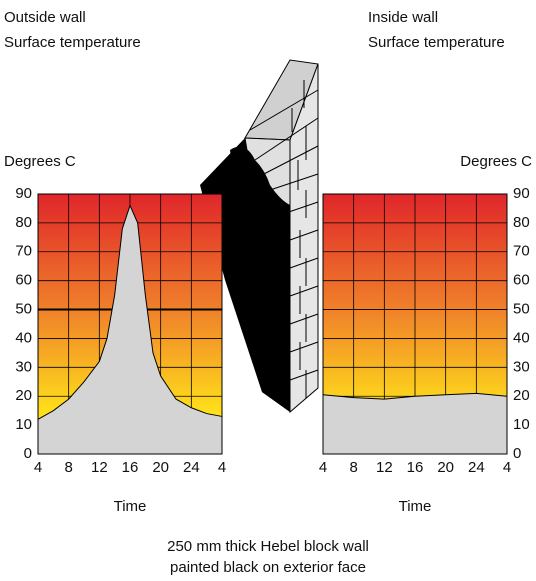 This screenshot has height=581, width=536. What do you see at coordinates (268, 567) in the screenshot?
I see `caption: painted black on exterior face` at bounding box center [268, 567].